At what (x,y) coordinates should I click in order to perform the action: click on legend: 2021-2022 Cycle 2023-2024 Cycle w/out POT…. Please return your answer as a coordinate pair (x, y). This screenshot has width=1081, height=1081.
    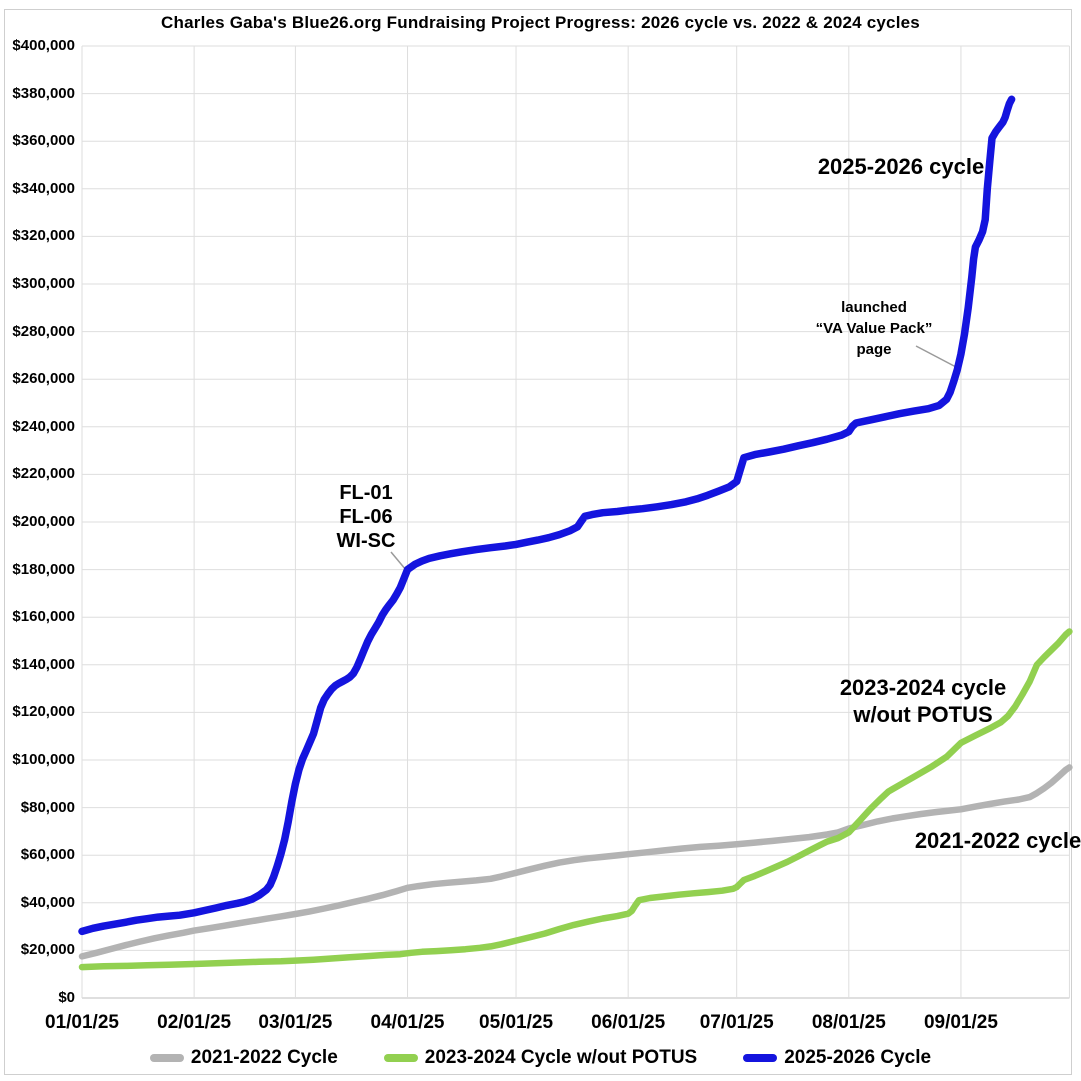
    Looking at the image, I should click on (540, 1058).